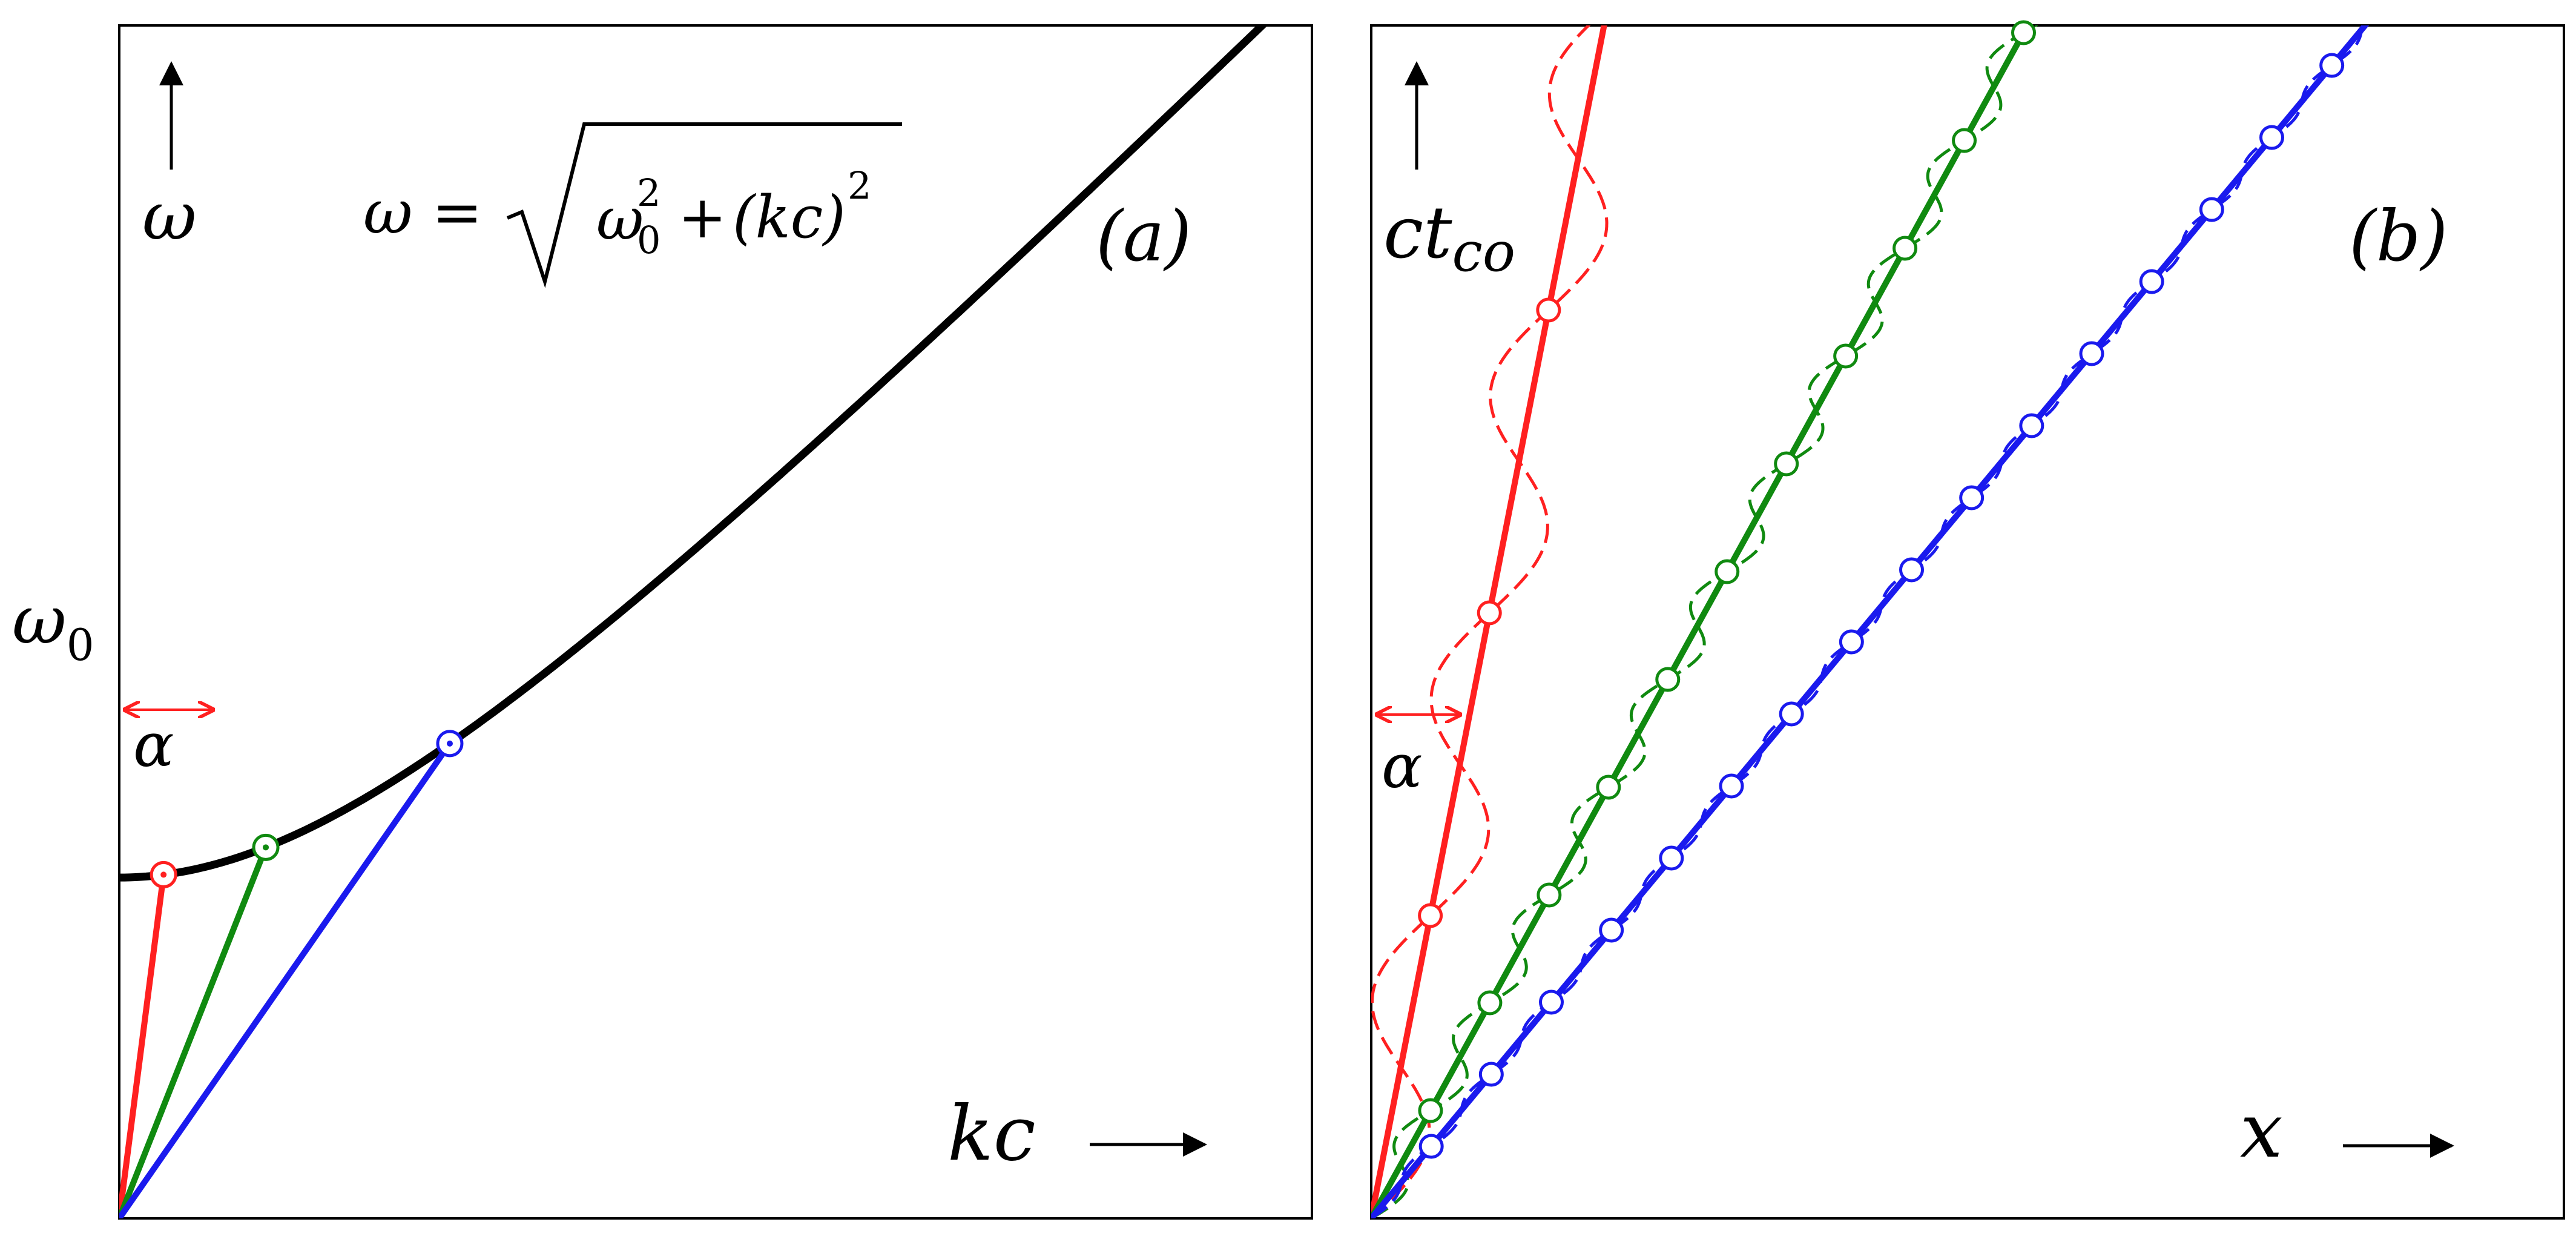 The height and width of the screenshot is (1242, 2576). Describe the element at coordinates (1449, 237) in the screenshot. I see `ct-axis-label: ctco` at that location.